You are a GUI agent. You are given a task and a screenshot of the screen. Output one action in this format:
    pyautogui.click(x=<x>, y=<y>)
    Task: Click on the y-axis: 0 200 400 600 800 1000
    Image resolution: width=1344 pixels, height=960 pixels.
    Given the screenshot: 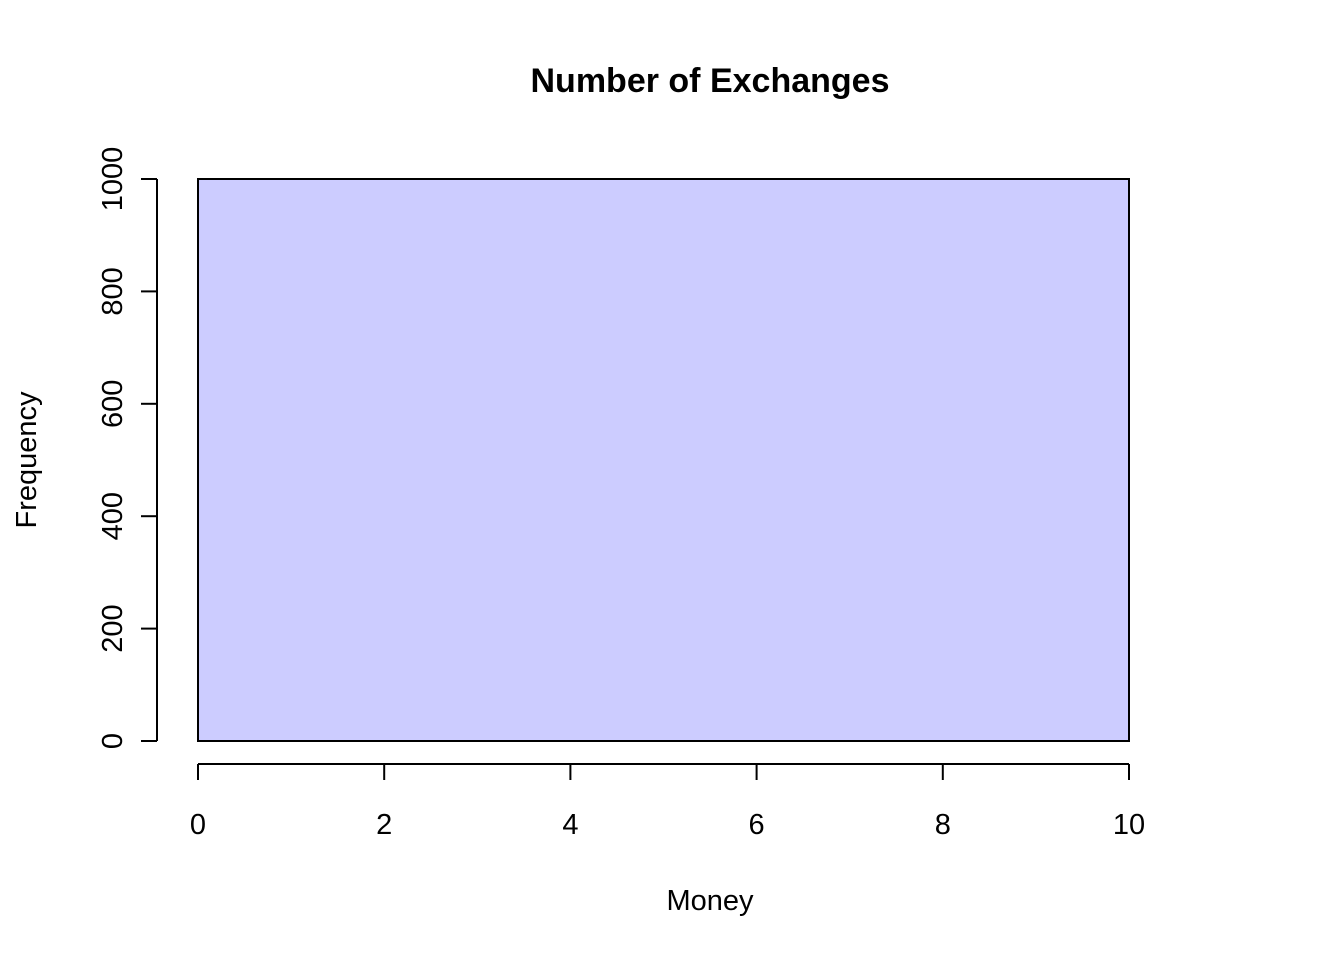 What is the action you would take?
    pyautogui.click(x=127, y=448)
    